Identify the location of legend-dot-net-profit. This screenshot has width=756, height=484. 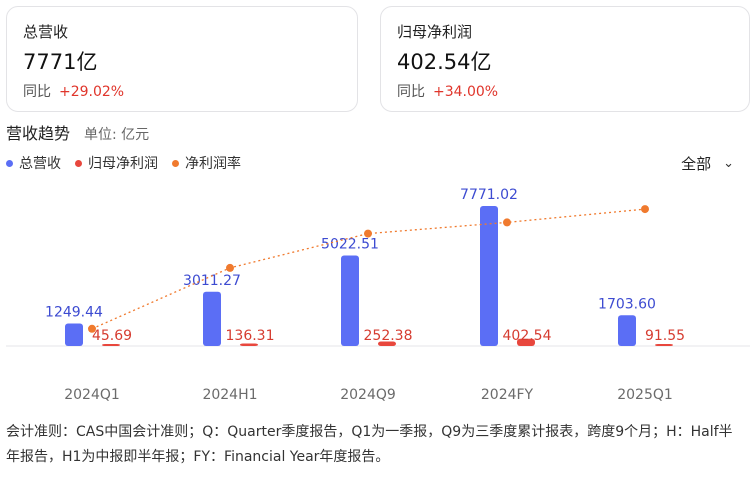
(78, 163).